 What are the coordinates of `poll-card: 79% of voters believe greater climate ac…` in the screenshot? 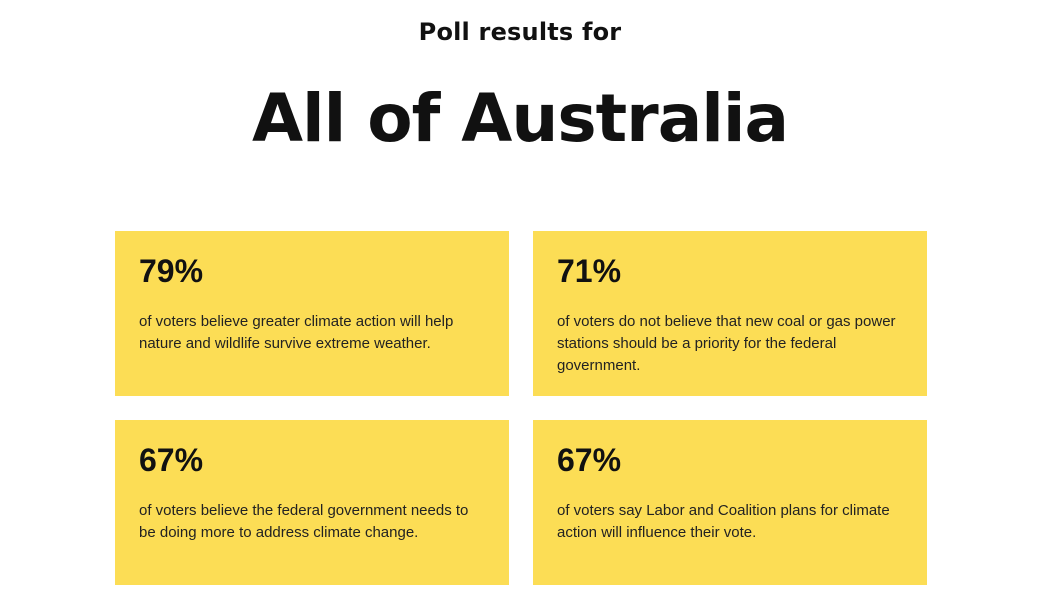 It's located at (312, 313).